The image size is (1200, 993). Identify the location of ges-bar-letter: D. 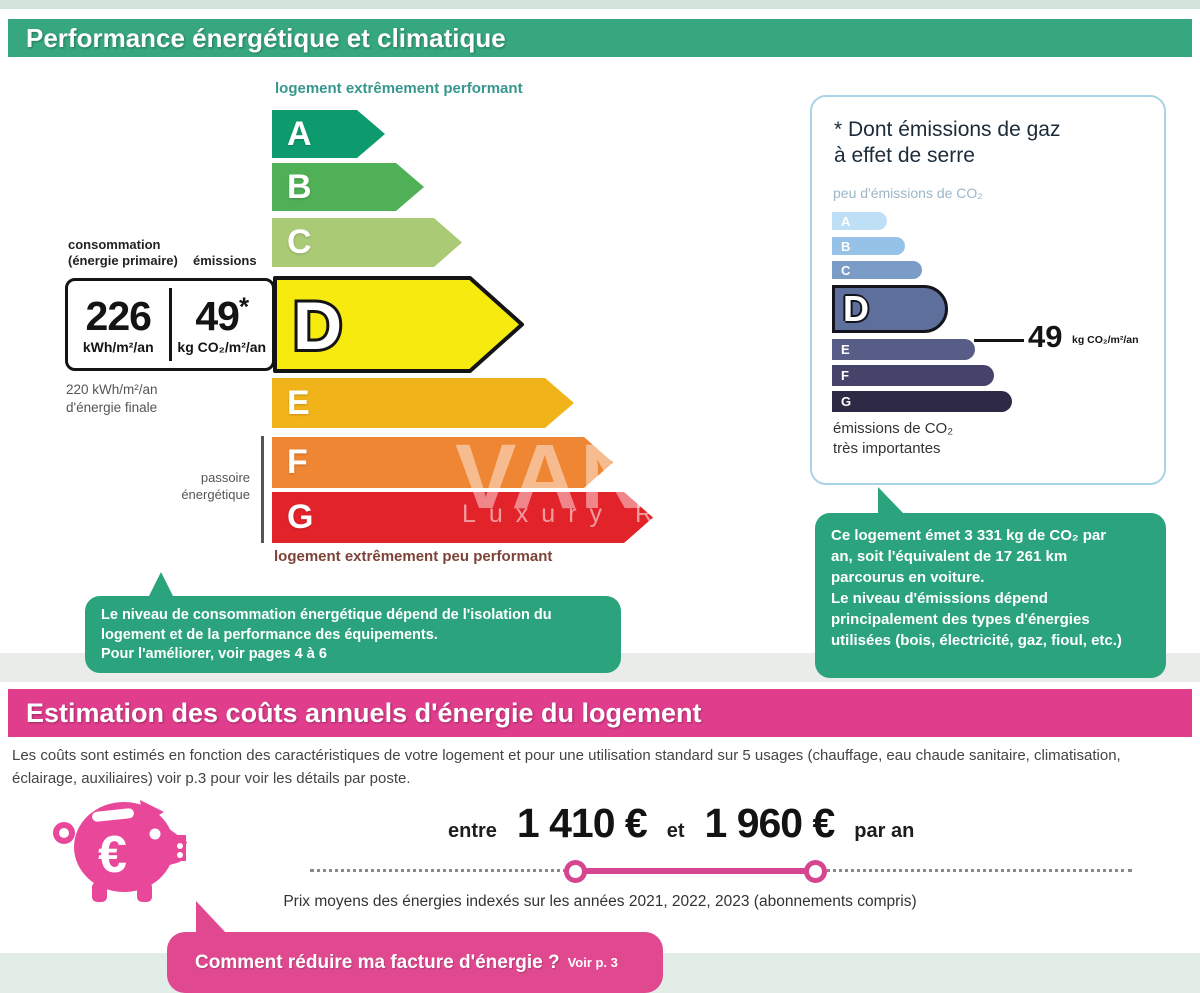
(856, 308).